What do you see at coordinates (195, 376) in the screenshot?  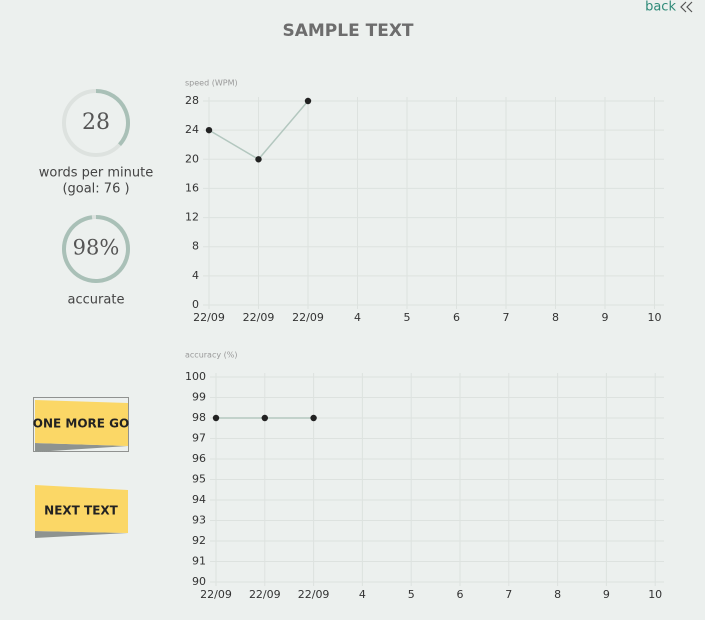 I see `y-tick-label: 100` at bounding box center [195, 376].